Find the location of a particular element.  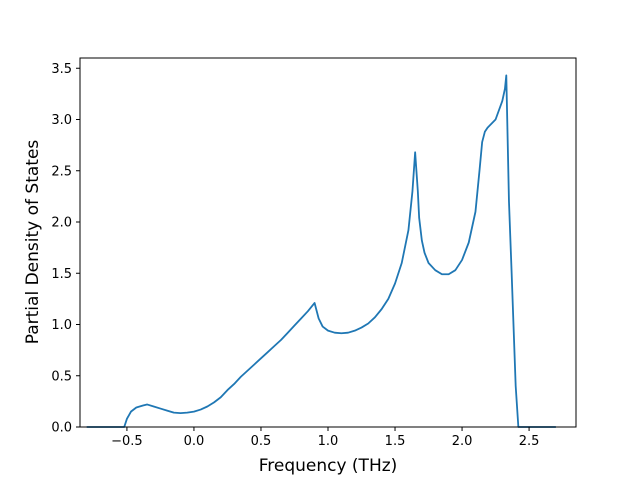

y-tick-label: 3.0 is located at coordinates (61, 120).